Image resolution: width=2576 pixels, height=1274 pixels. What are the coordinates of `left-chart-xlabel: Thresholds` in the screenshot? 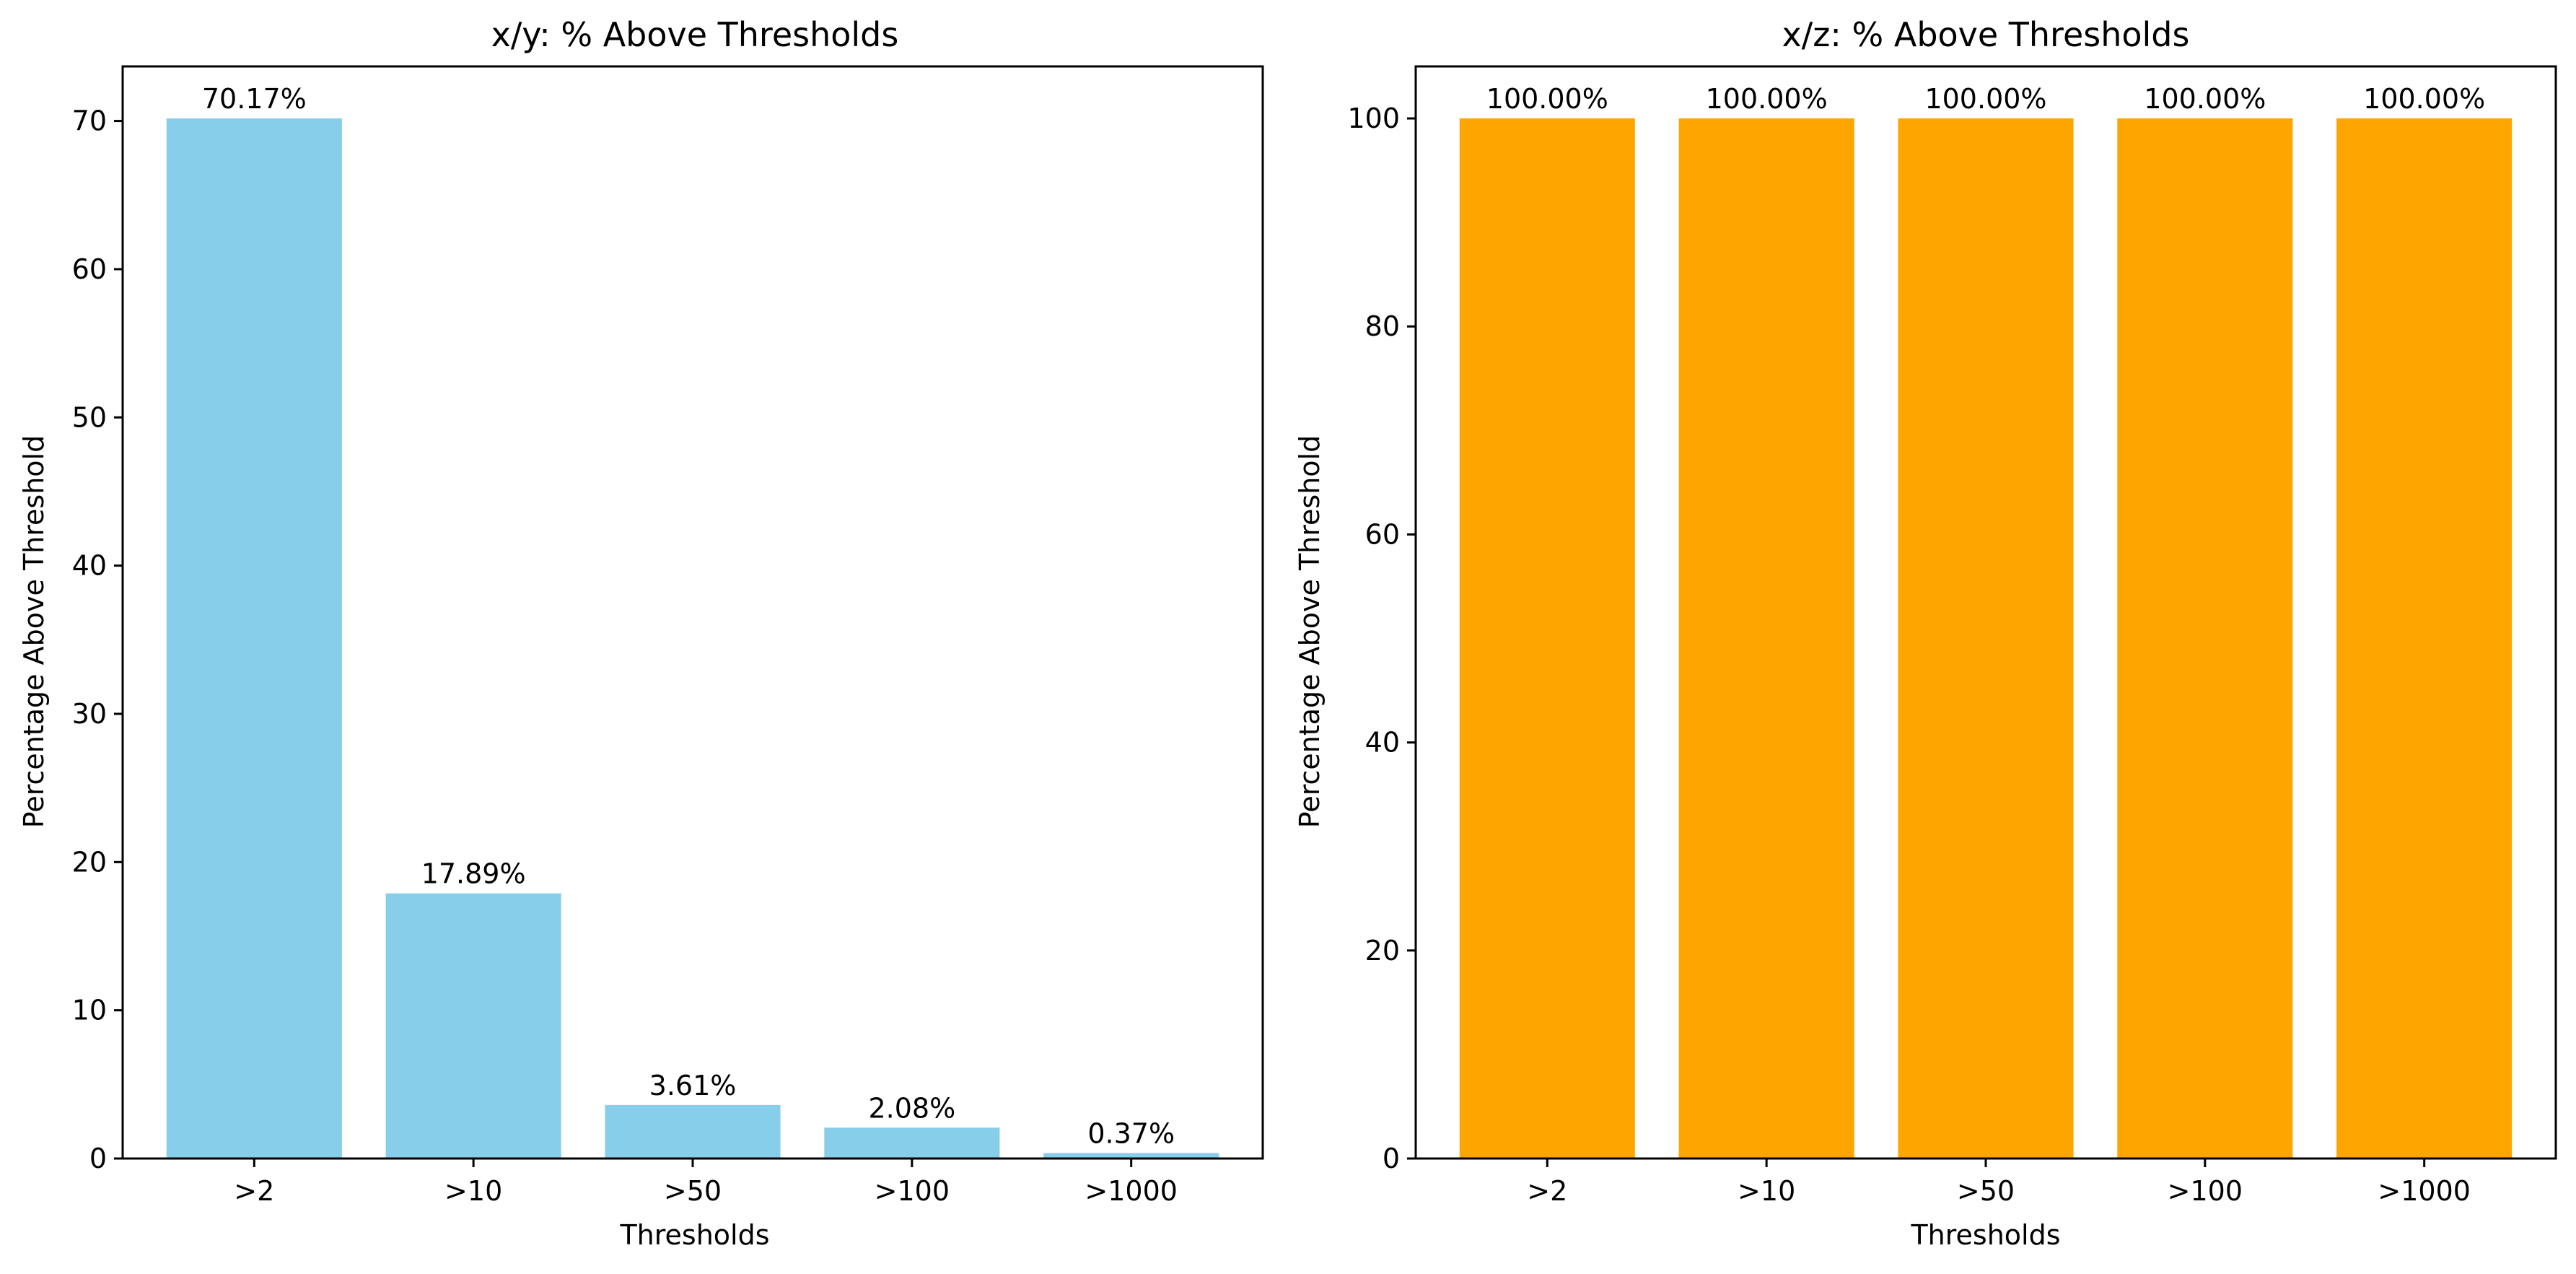 It's located at (694, 1235).